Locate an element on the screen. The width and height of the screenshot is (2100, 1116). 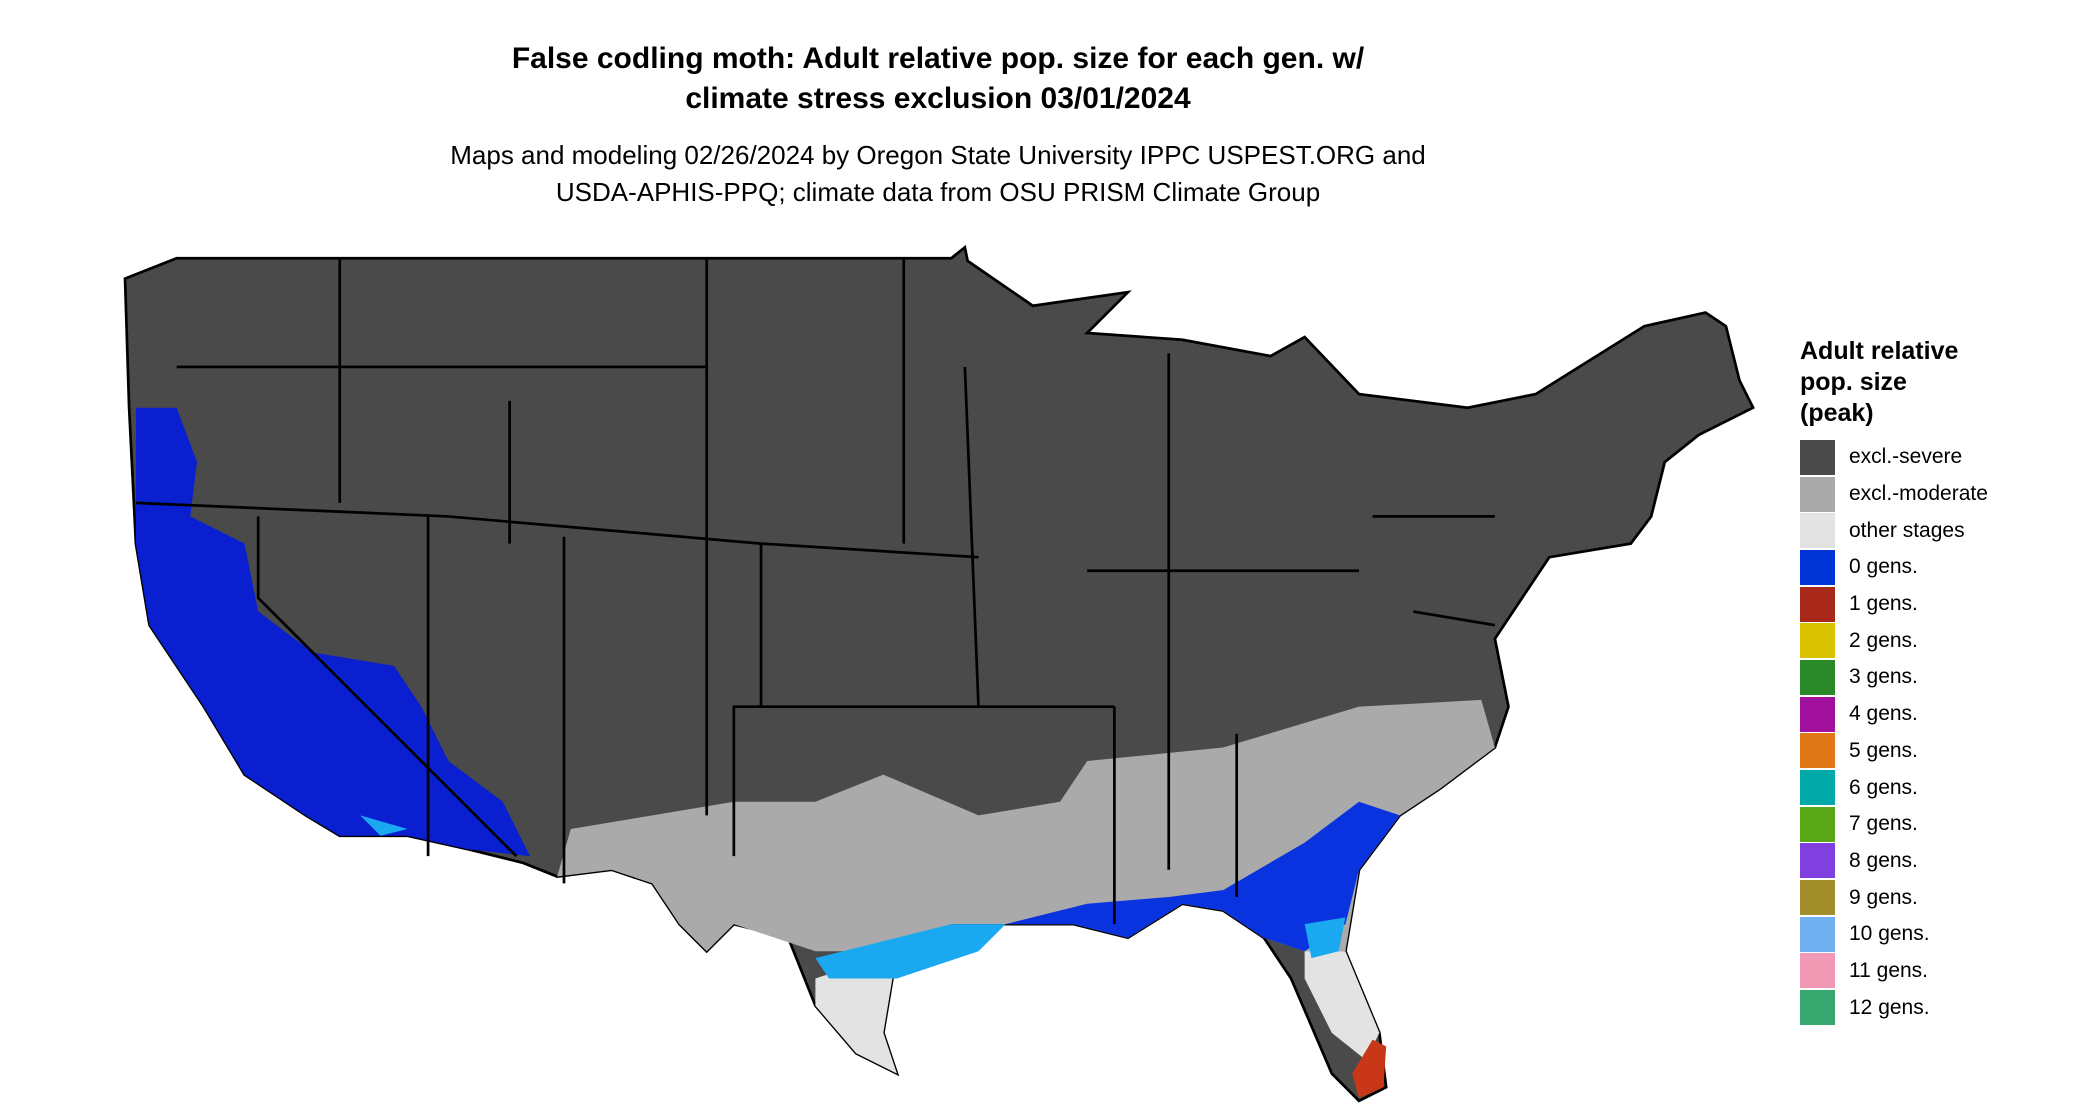
legend-row: excl.-moderate is located at coordinates (1894, 494).